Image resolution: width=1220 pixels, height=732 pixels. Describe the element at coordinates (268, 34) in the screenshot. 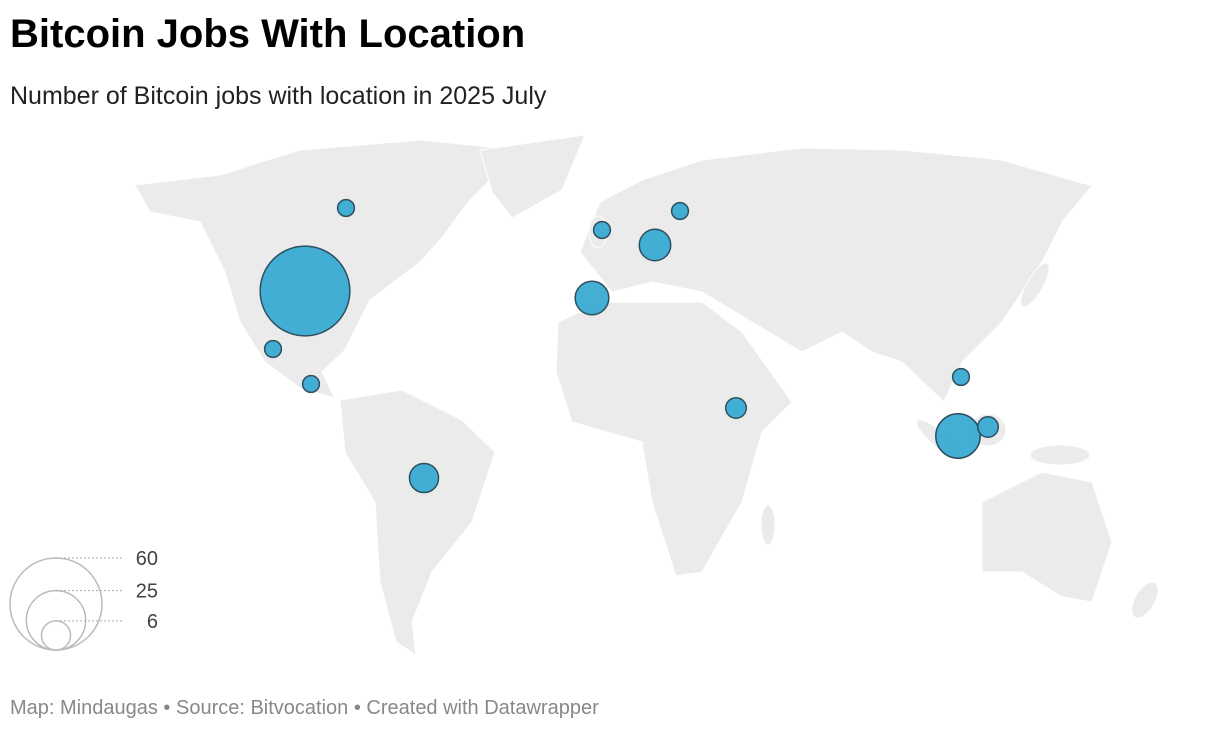

I see `title: Bitcoin Jobs With Location` at that location.